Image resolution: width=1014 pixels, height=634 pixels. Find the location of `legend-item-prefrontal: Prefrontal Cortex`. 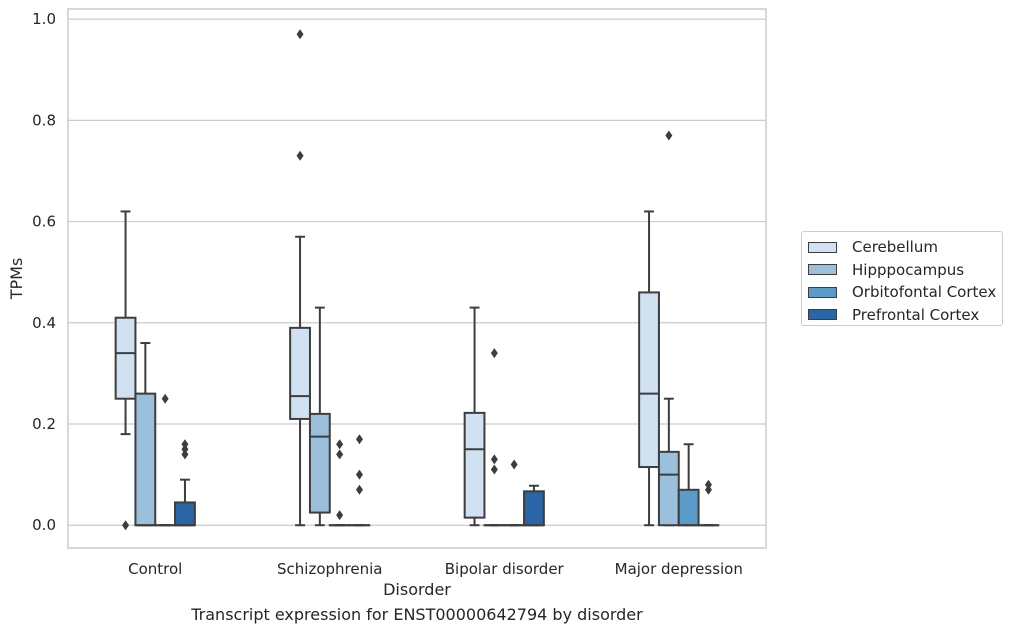

legend-item-prefrontal: Prefrontal Cortex is located at coordinates (902, 315).